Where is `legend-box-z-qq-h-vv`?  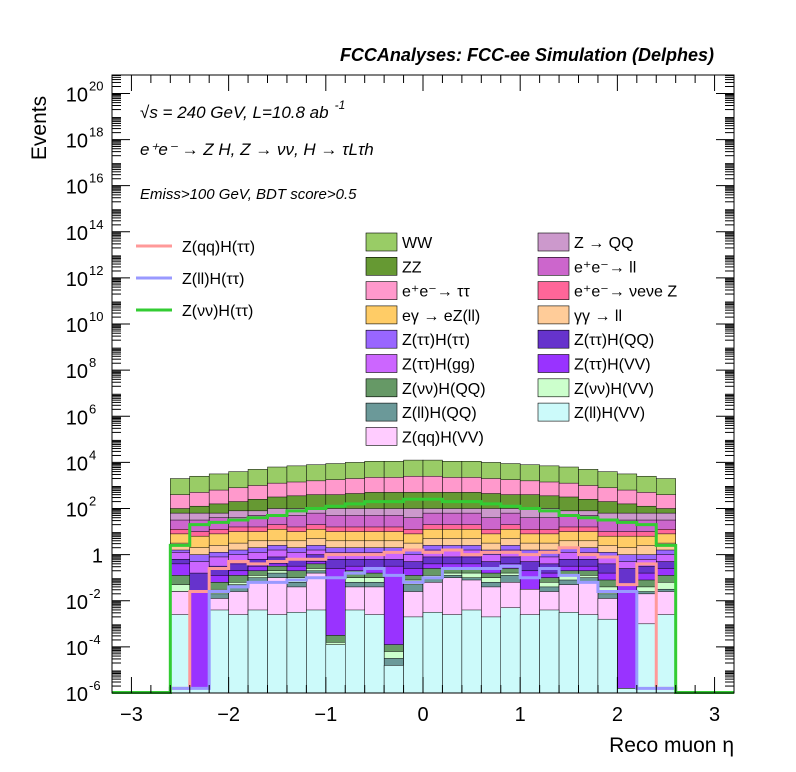 legend-box-z-qq-h-vv is located at coordinates (381, 436).